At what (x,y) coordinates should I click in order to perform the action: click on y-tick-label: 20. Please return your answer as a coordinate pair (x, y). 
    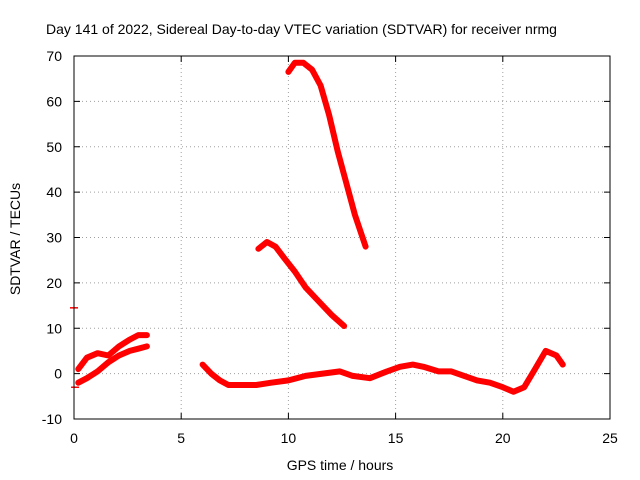
    Looking at the image, I should click on (54, 283).